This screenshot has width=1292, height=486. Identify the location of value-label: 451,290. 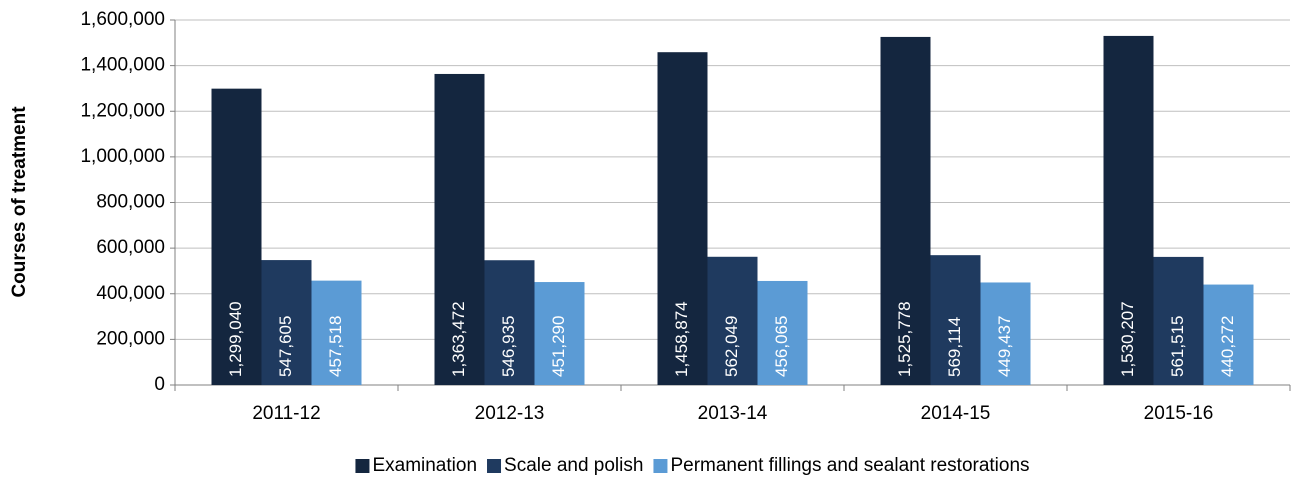
(558, 346).